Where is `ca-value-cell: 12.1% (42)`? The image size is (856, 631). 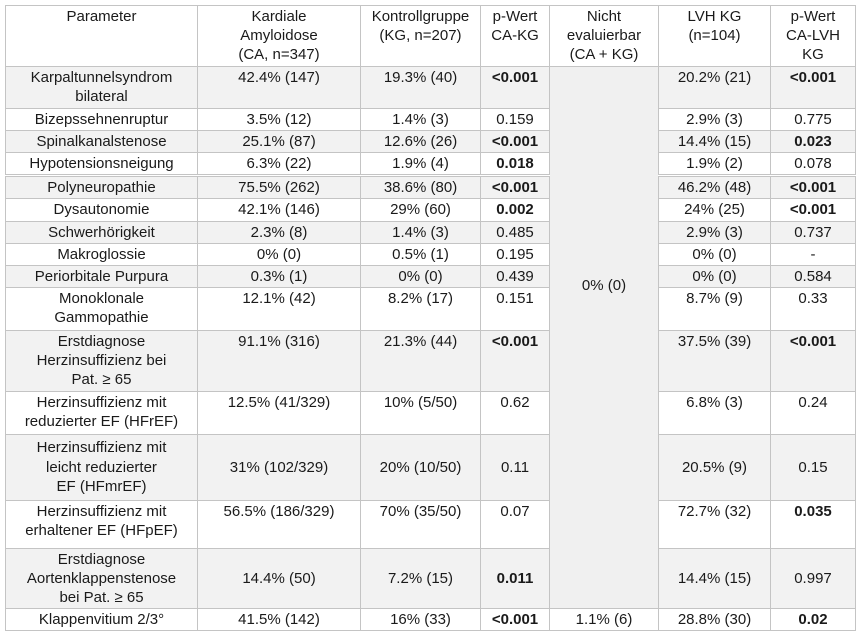
ca-value-cell: 12.1% (42) is located at coordinates (279, 309).